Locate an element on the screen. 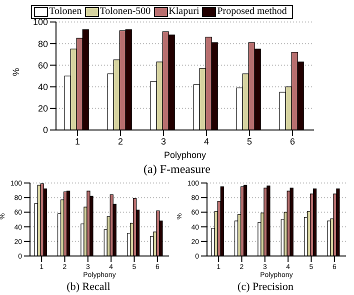 The image size is (354, 295). x-tick-label: 6 is located at coordinates (293, 141).